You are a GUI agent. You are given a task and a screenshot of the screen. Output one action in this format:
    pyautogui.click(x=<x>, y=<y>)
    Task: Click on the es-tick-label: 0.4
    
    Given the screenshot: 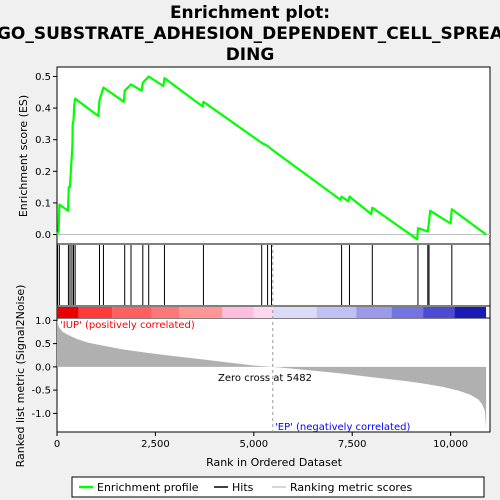 What is the action you would take?
    pyautogui.click(x=43, y=109)
    